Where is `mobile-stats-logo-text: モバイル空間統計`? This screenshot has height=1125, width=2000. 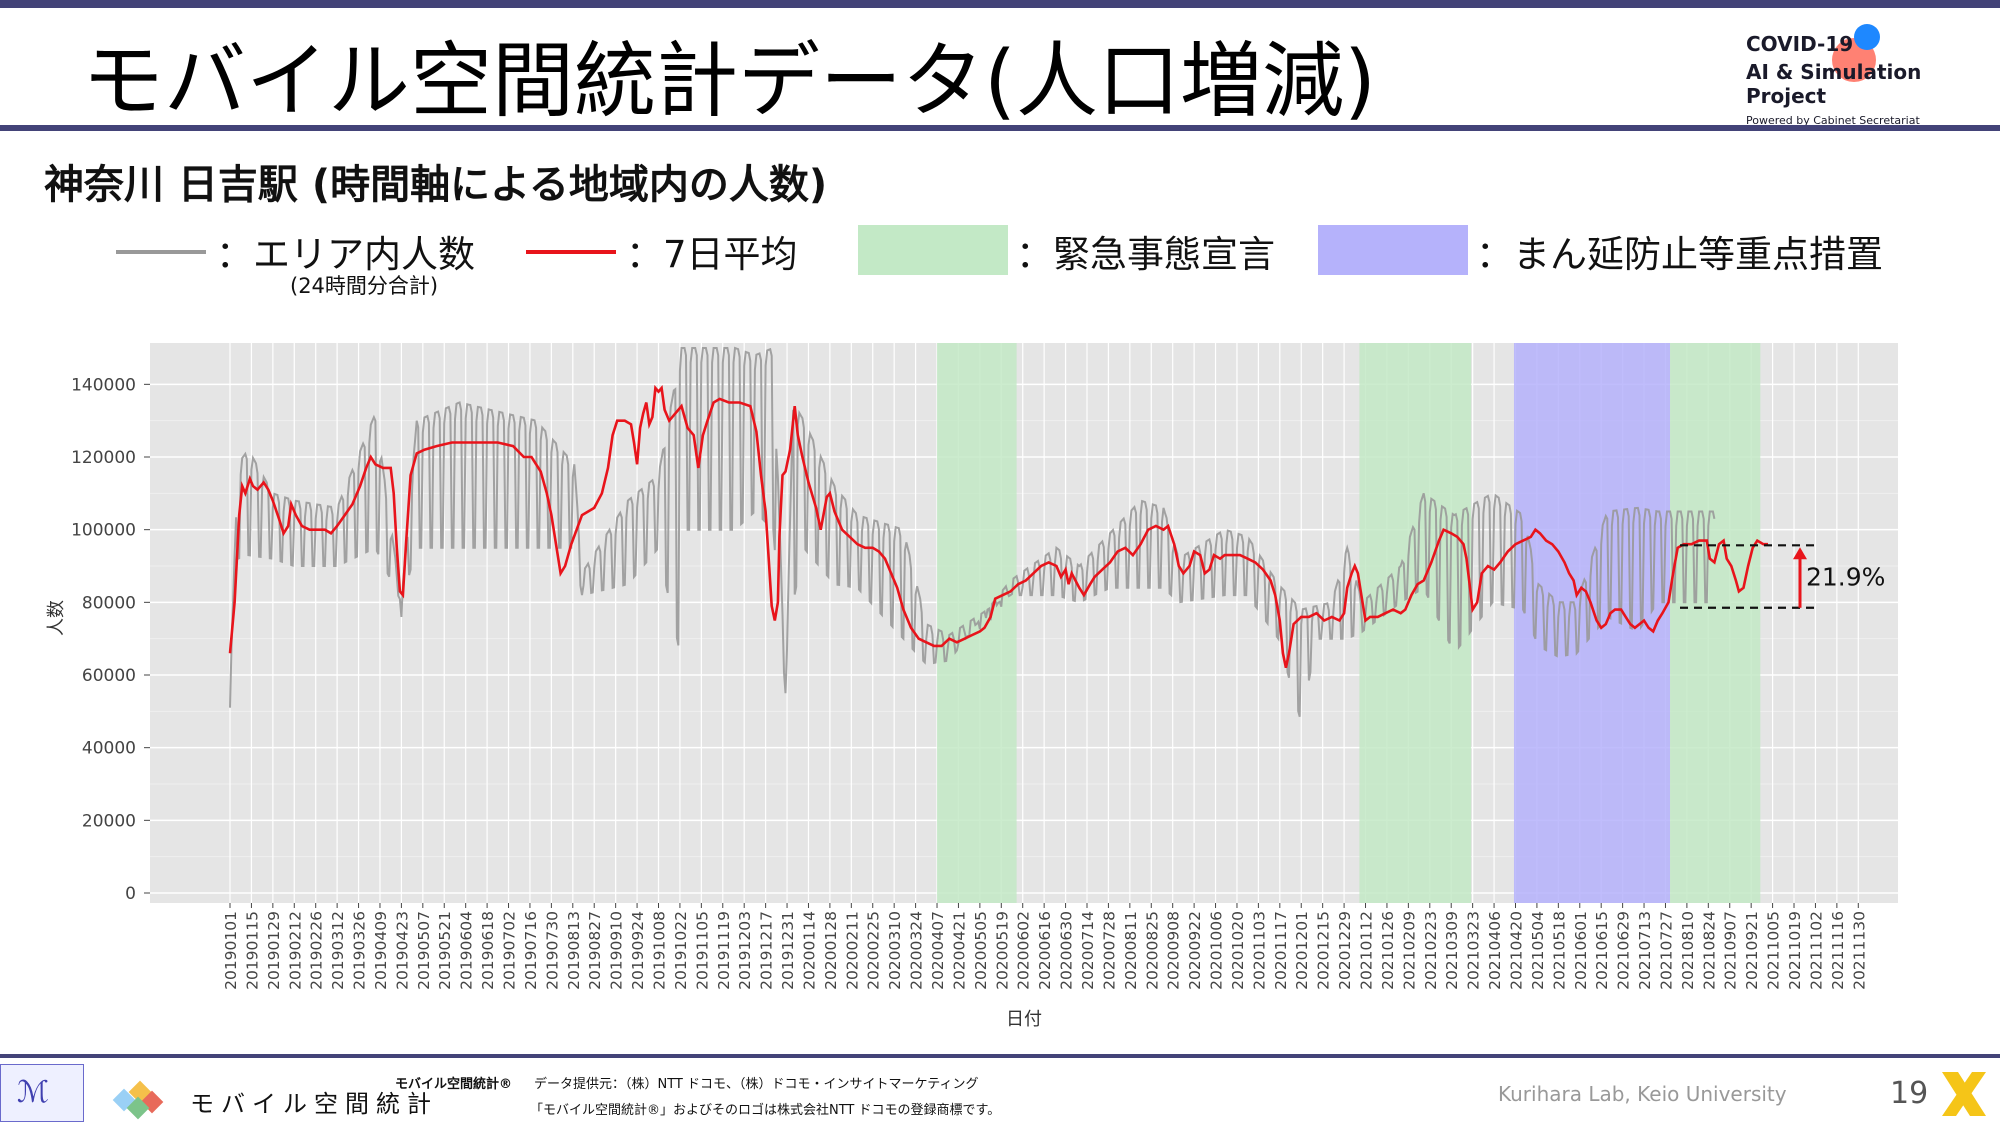
mobile-stats-logo-text: モバイル空間統計 is located at coordinates (314, 1104).